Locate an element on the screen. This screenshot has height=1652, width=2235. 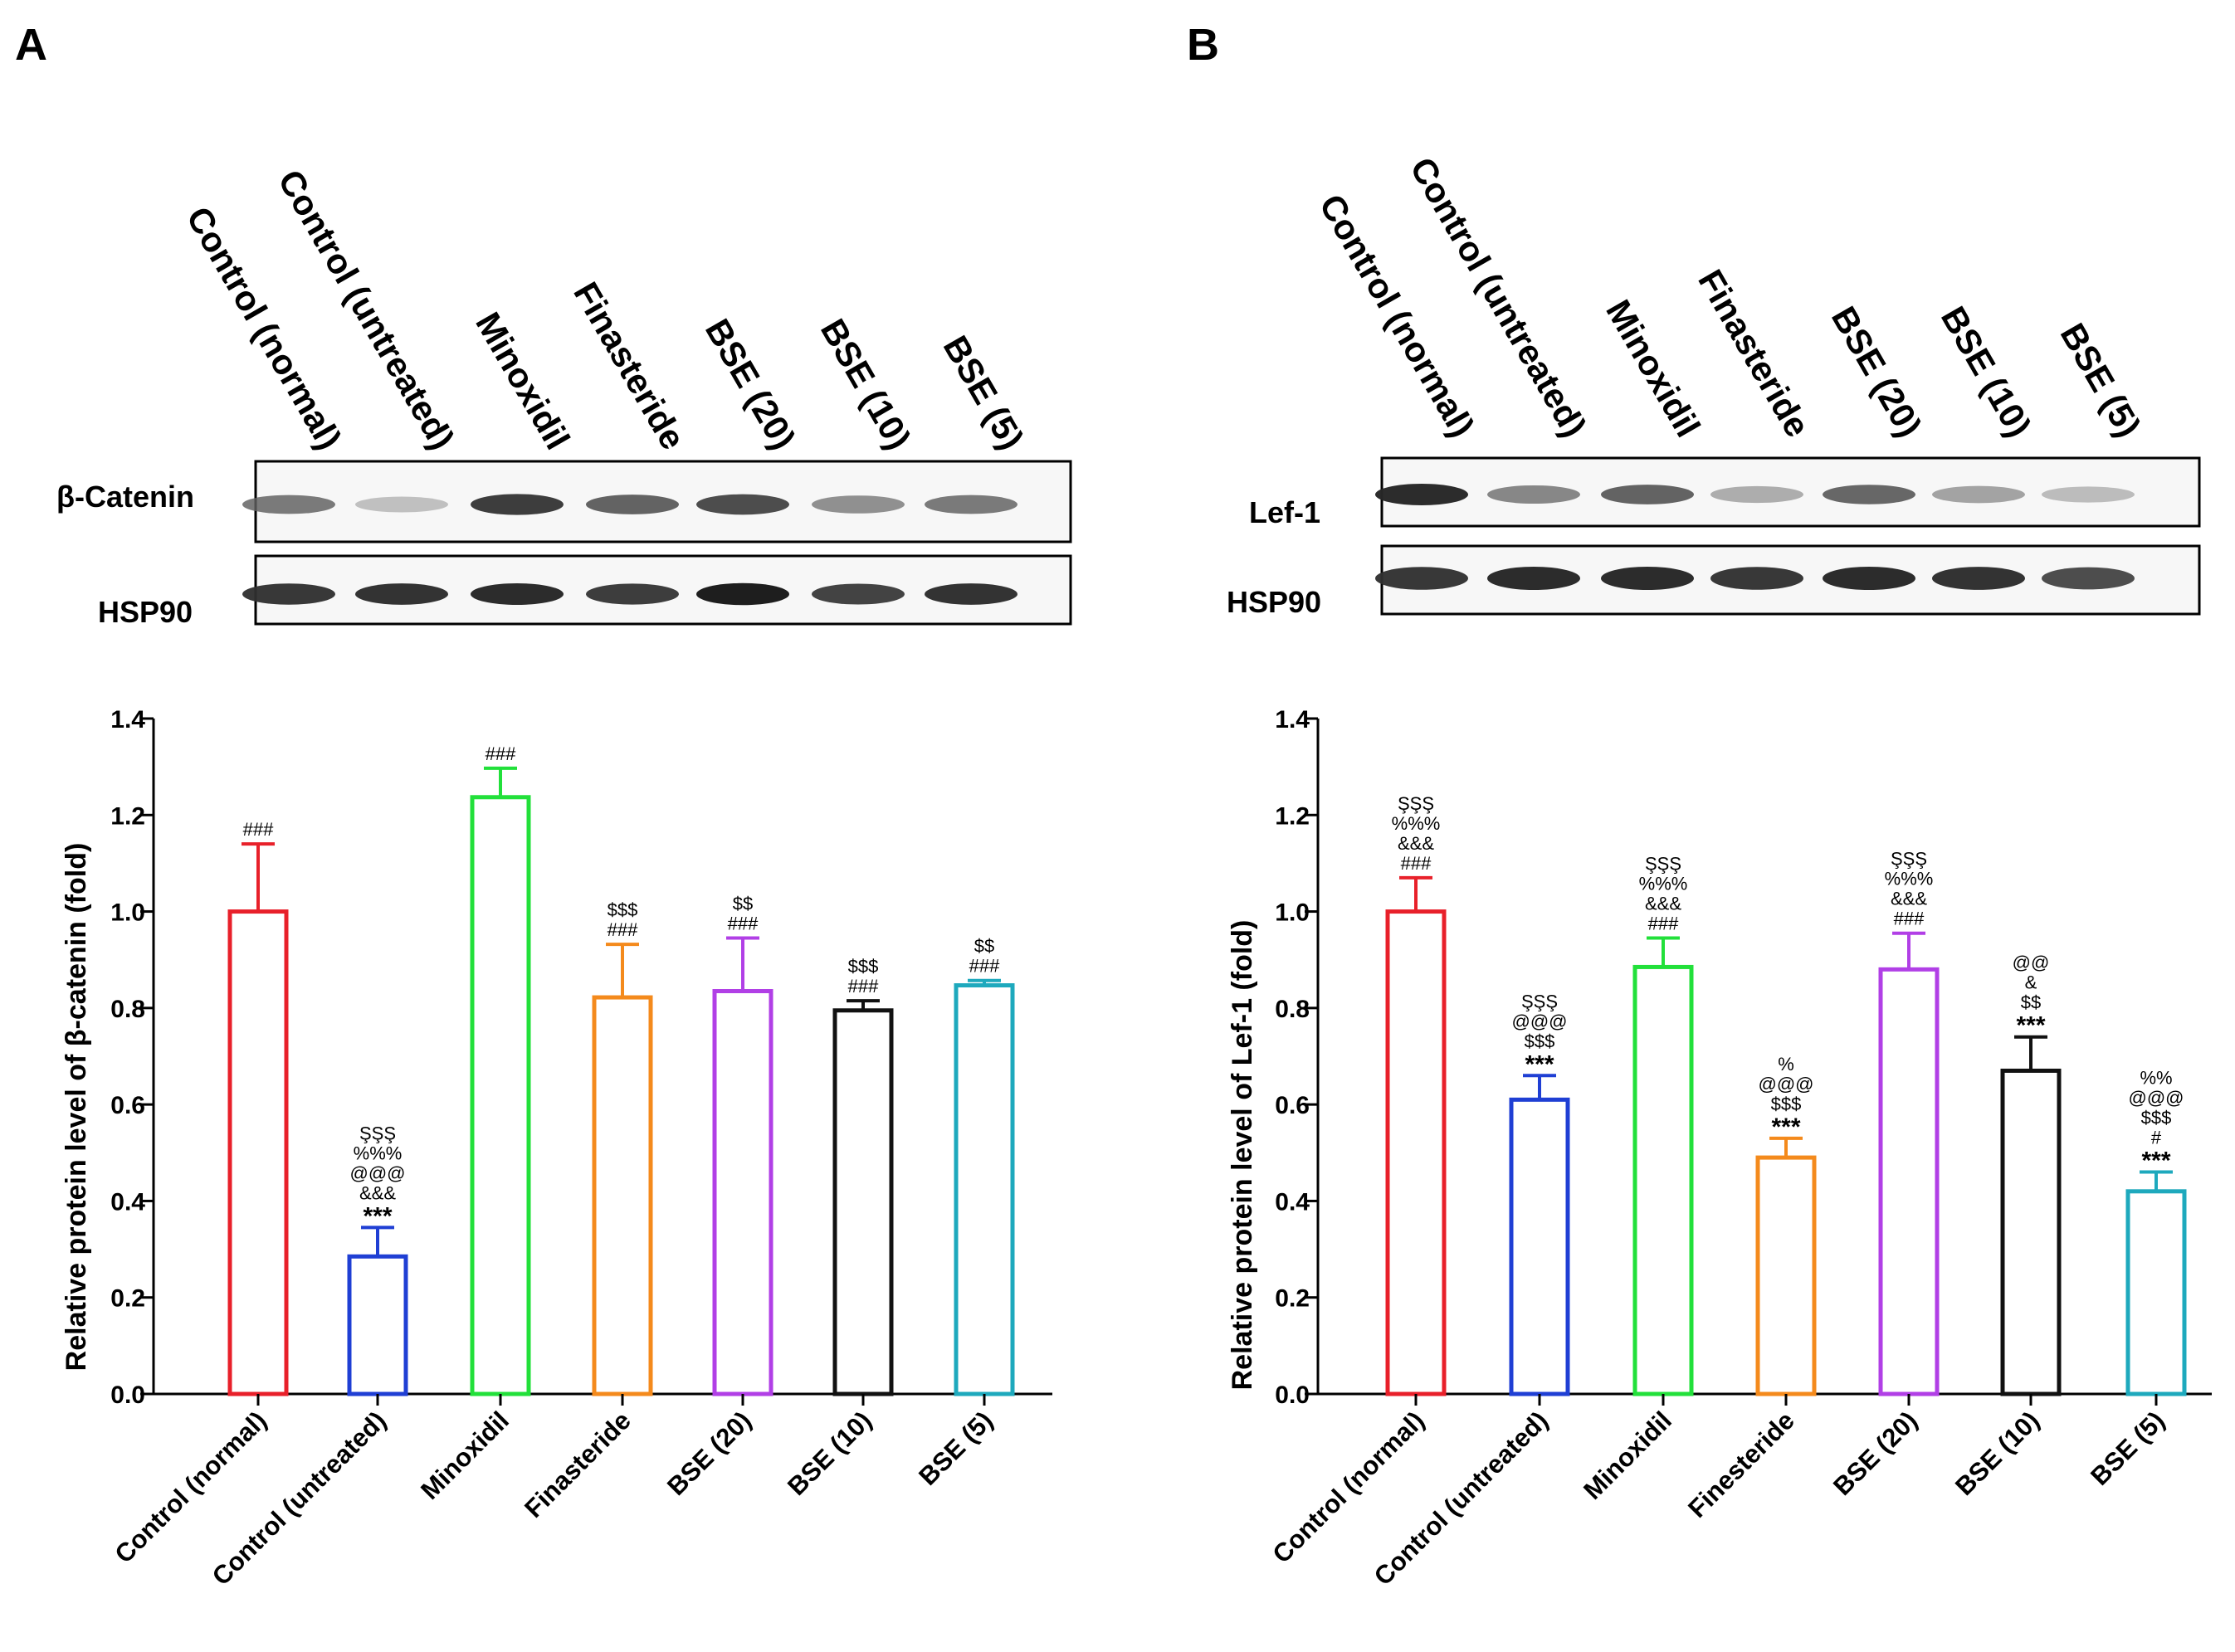
significance-mark: & is located at coordinates (2031, 983).